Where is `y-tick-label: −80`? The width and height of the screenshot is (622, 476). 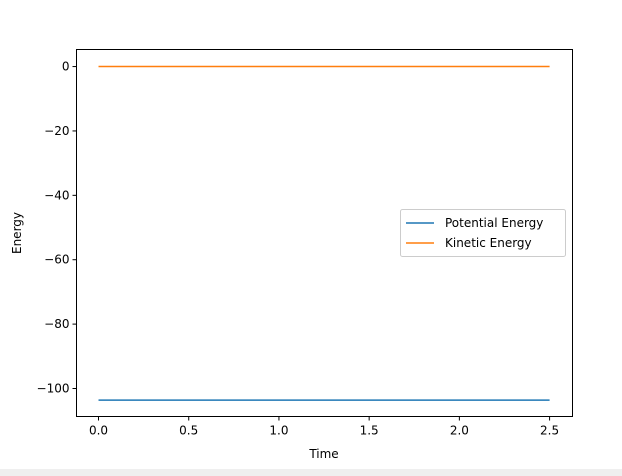 y-tick-label: −80 is located at coordinates (56, 324).